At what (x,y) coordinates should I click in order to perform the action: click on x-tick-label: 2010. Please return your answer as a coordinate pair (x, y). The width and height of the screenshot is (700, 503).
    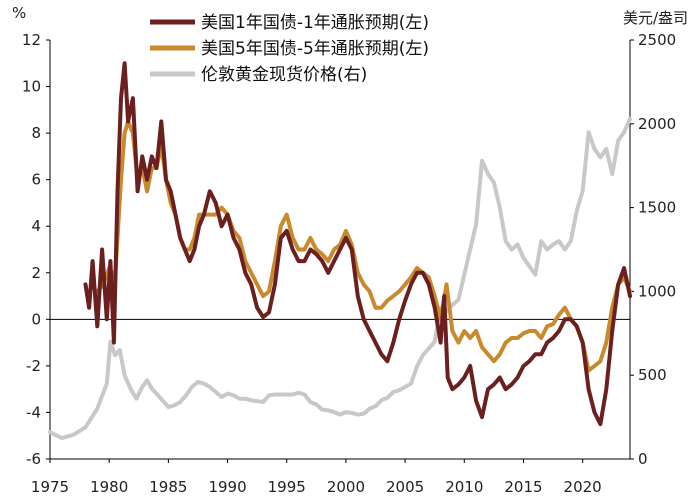
    Looking at the image, I should click on (464, 487).